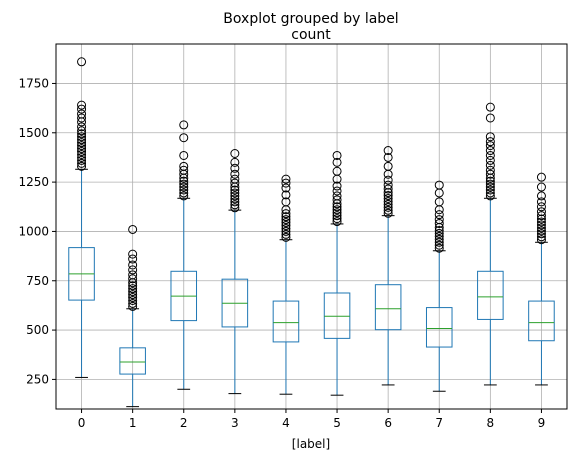  I want to click on y-tick-label: 500, so click(37, 330).